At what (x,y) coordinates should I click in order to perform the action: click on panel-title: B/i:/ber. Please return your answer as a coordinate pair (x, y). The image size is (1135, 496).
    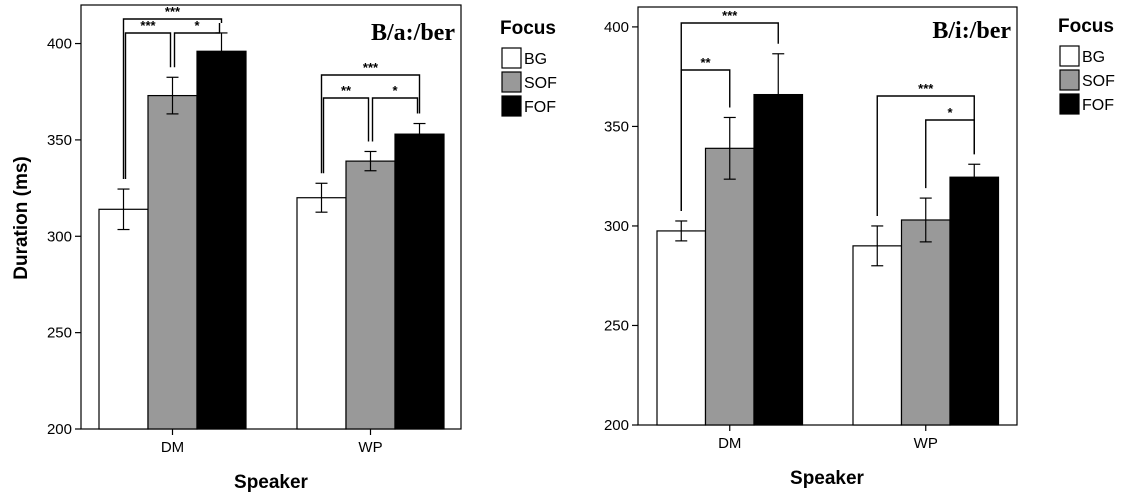
    Looking at the image, I should click on (971, 31).